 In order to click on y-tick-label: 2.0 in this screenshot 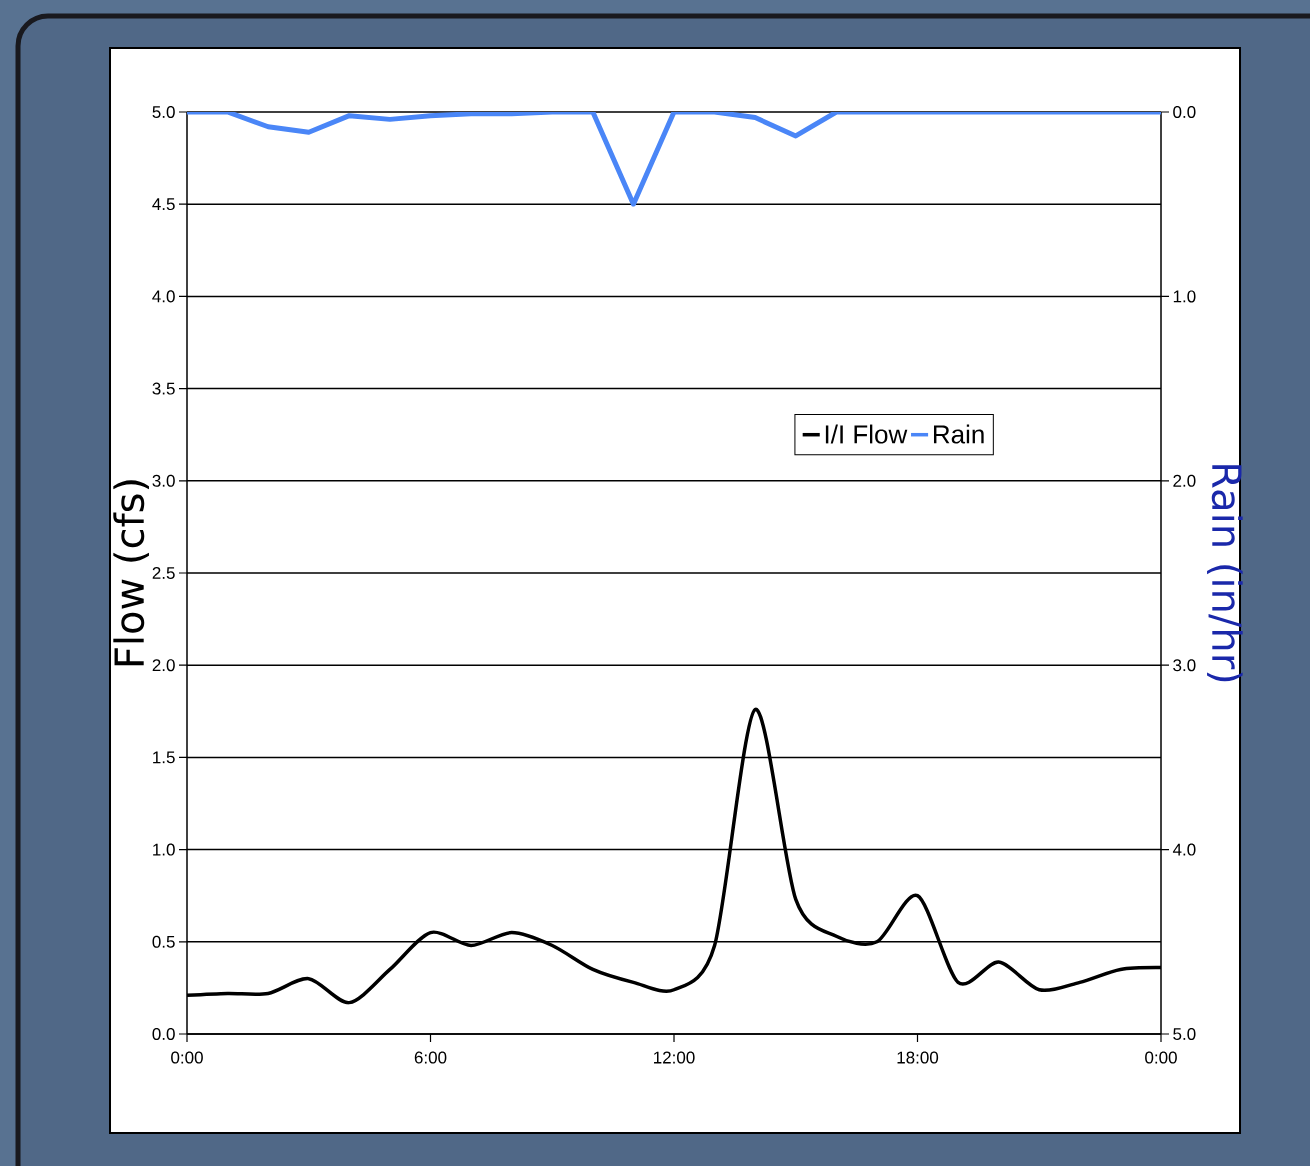, I will do `click(163, 665)`.